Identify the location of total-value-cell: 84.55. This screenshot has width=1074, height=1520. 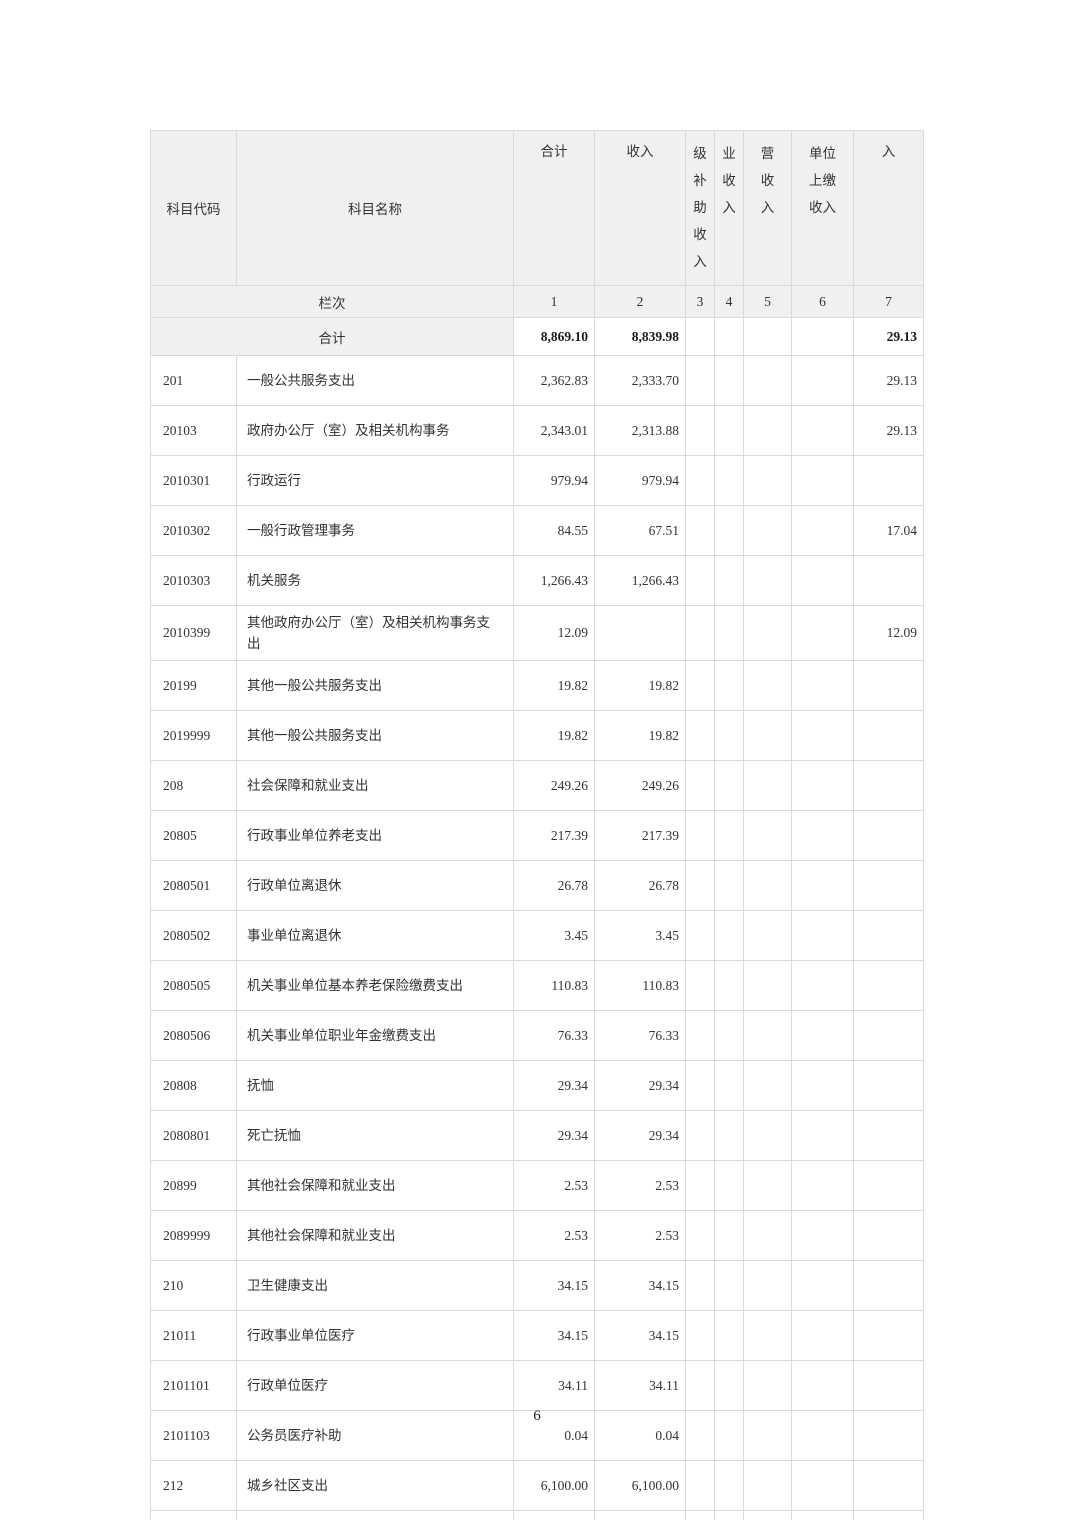
(554, 530).